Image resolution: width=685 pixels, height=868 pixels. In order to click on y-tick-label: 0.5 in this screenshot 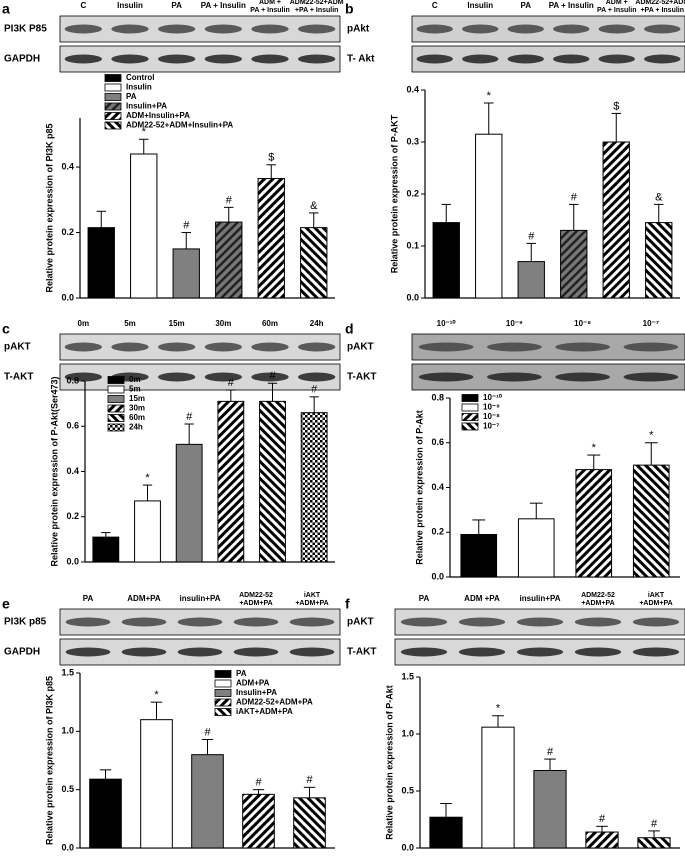, I will do `click(67, 789)`.